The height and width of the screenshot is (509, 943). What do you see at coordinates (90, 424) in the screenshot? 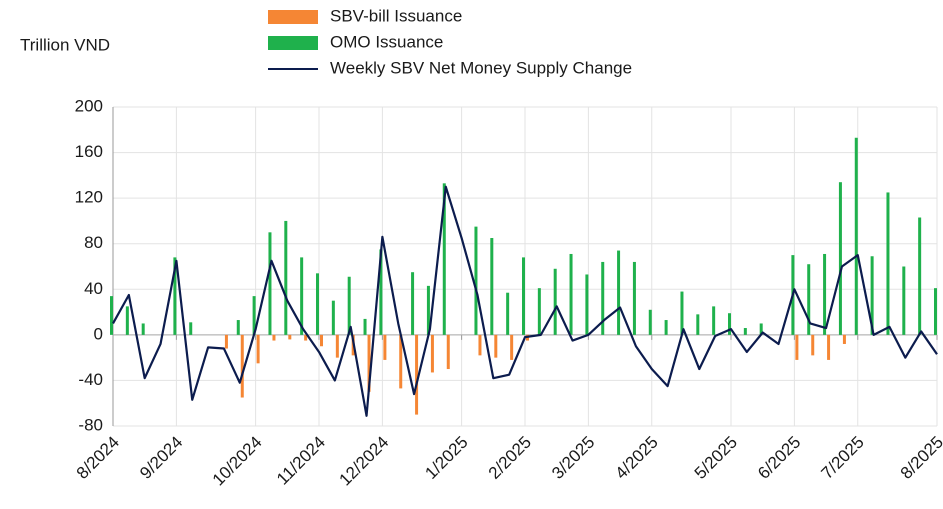
I see `y-tick-label: -80` at bounding box center [90, 424].